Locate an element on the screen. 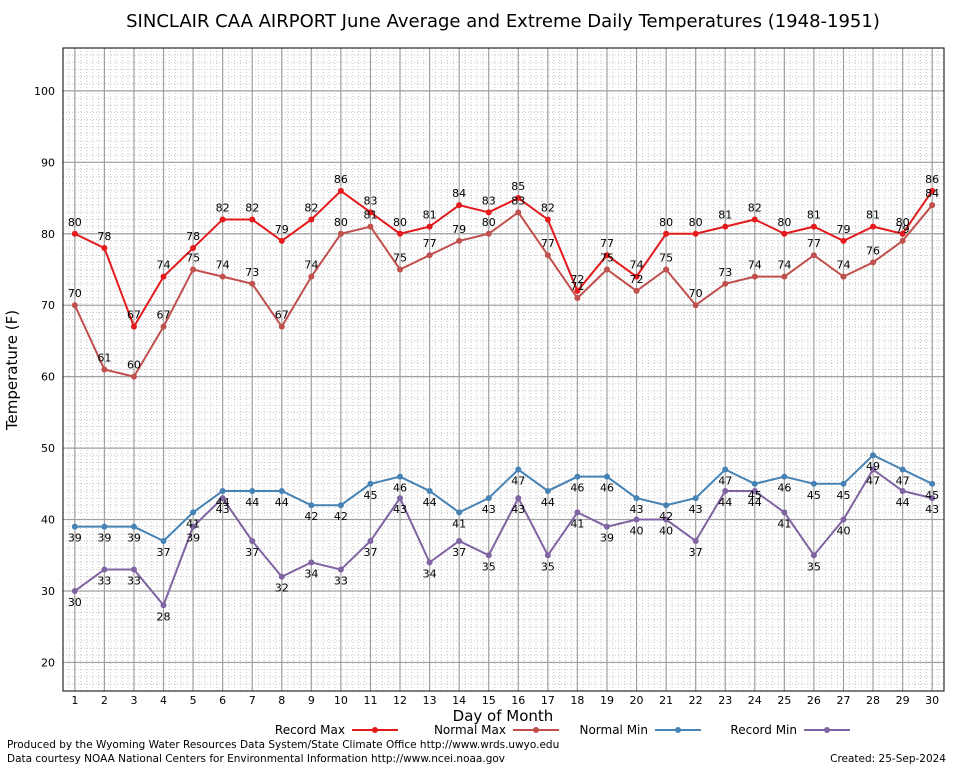 This screenshot has height=768, width=954. x-tick-label: 5 is located at coordinates (193, 700).